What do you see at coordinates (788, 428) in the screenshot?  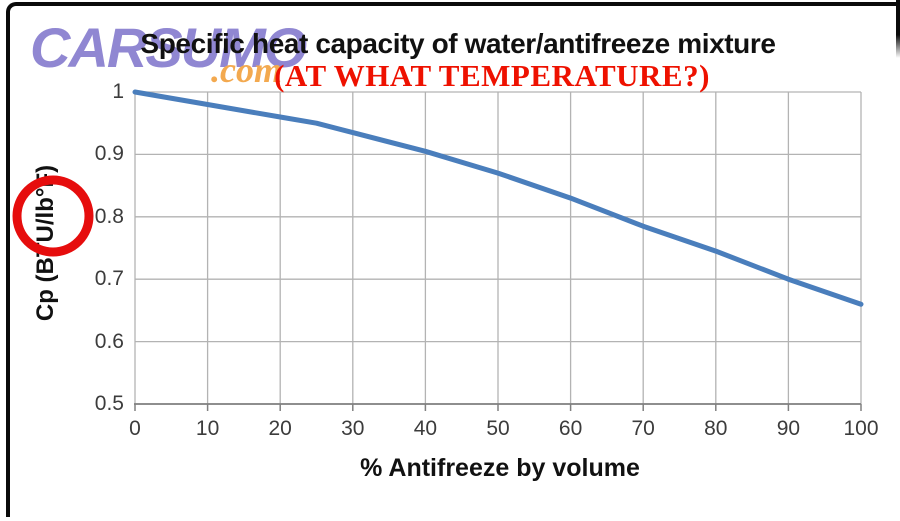 I see `x-tick-label: 90` at bounding box center [788, 428].